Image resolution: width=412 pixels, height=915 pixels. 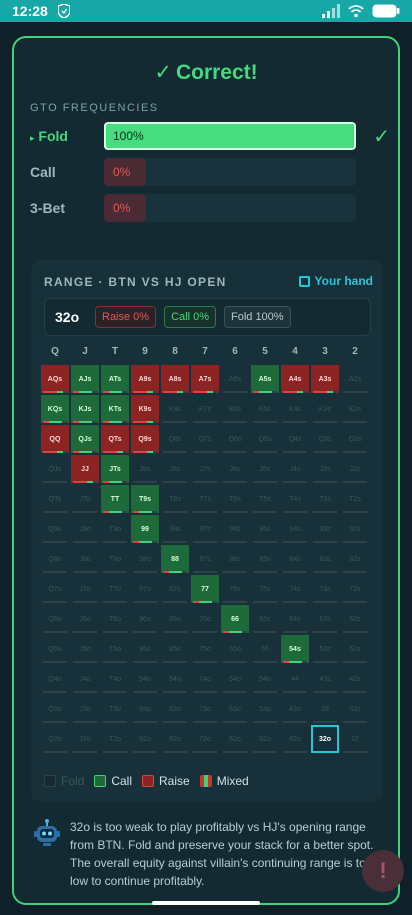 I want to click on range-cell-82s: 82s, so click(x=355, y=559).